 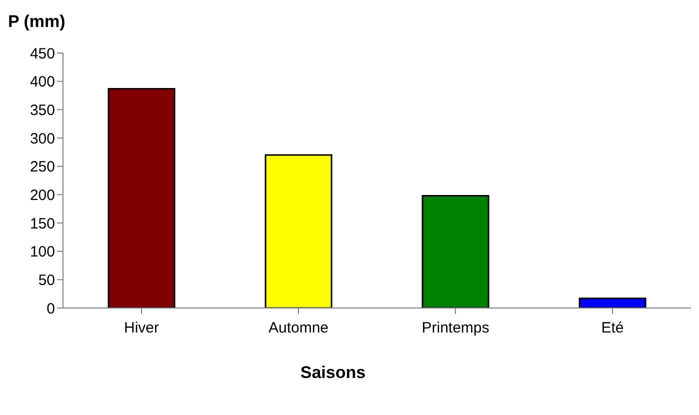 I want to click on x-tick-label: Printemps, so click(x=456, y=328).